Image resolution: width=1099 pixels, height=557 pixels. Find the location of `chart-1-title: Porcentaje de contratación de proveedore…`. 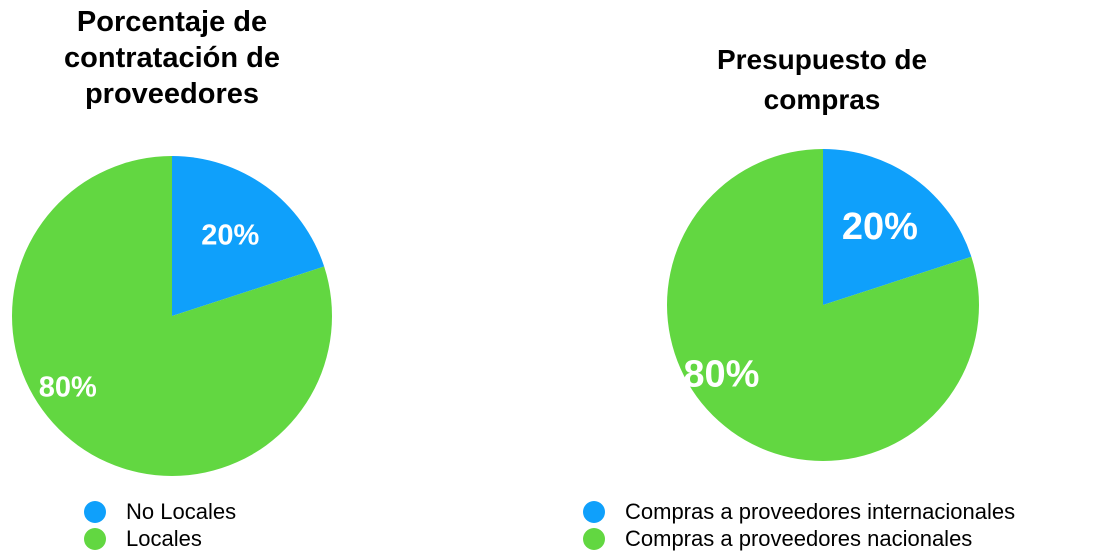

chart-1-title: Porcentaje de contratación de proveedore… is located at coordinates (172, 58).